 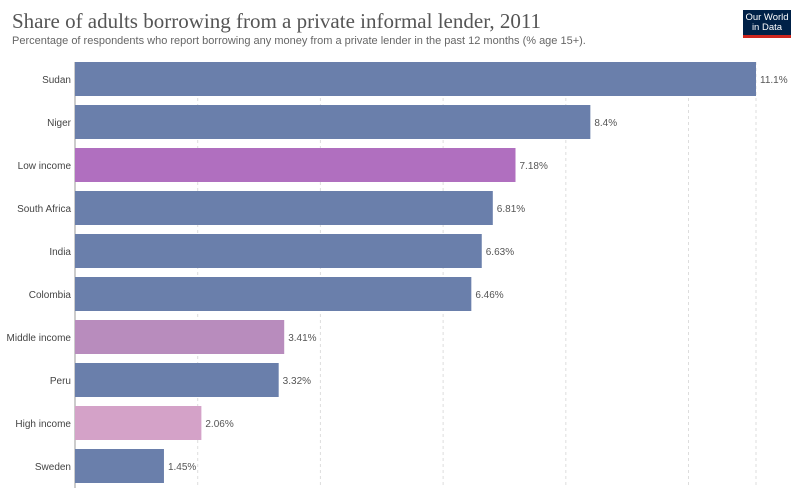 I want to click on bar-high-income, so click(x=138, y=423).